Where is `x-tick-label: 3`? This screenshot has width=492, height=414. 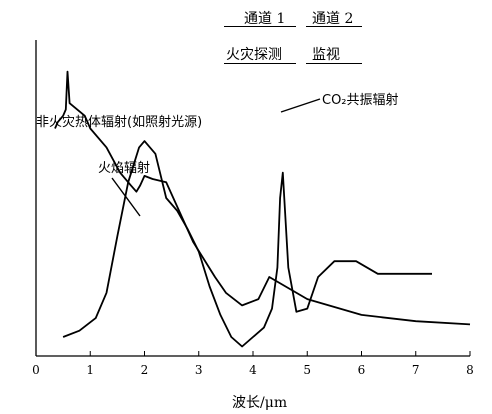
x-tick-label: 3 is located at coordinates (199, 370).